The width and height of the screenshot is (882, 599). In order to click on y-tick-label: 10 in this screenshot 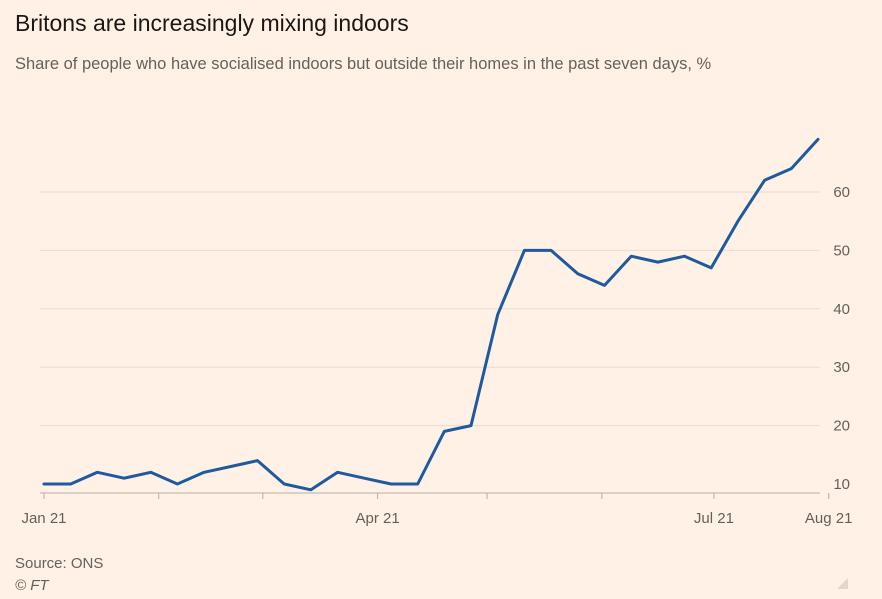, I will do `click(841, 484)`.